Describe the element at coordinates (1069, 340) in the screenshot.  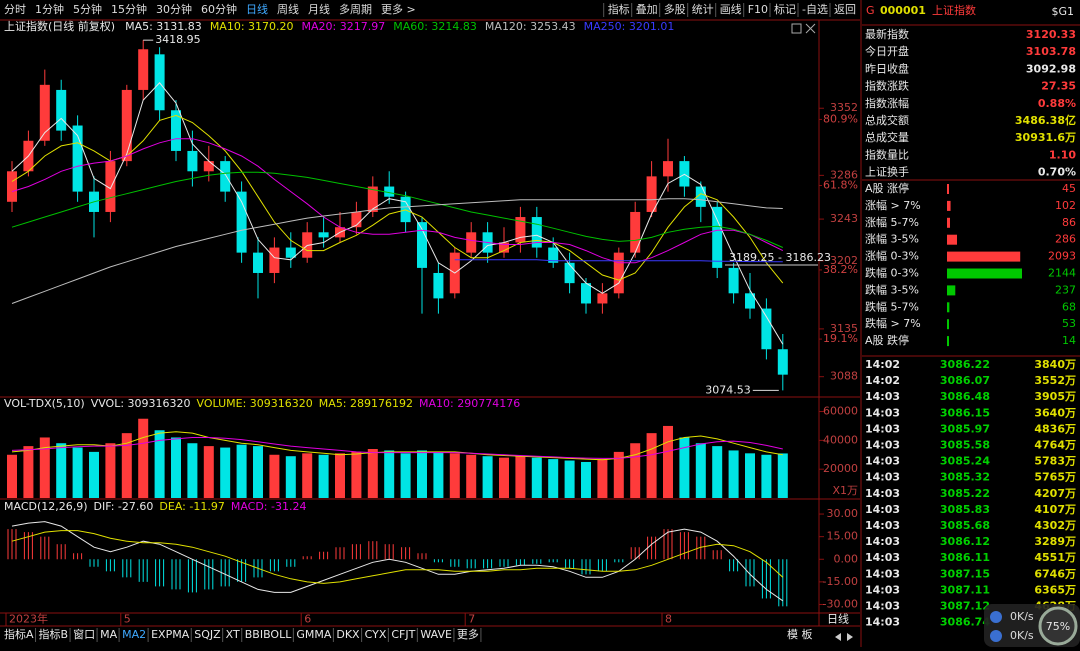
I see `breadth-count: 14` at that location.